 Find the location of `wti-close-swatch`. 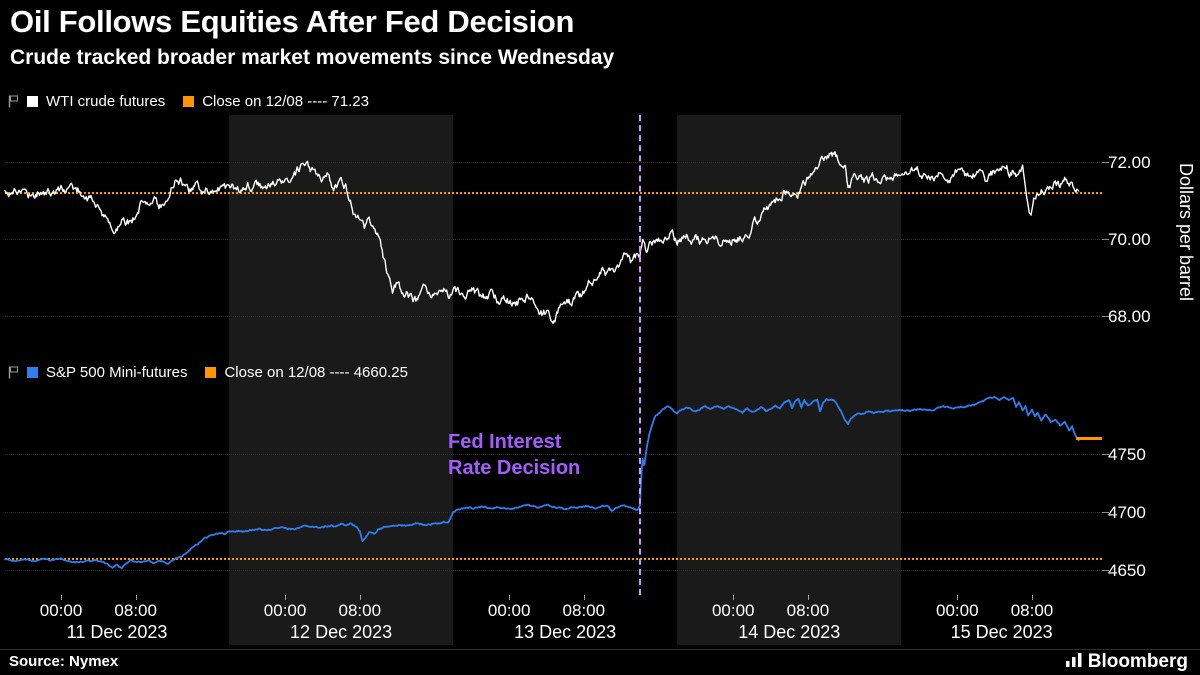

wti-close-swatch is located at coordinates (189, 101).